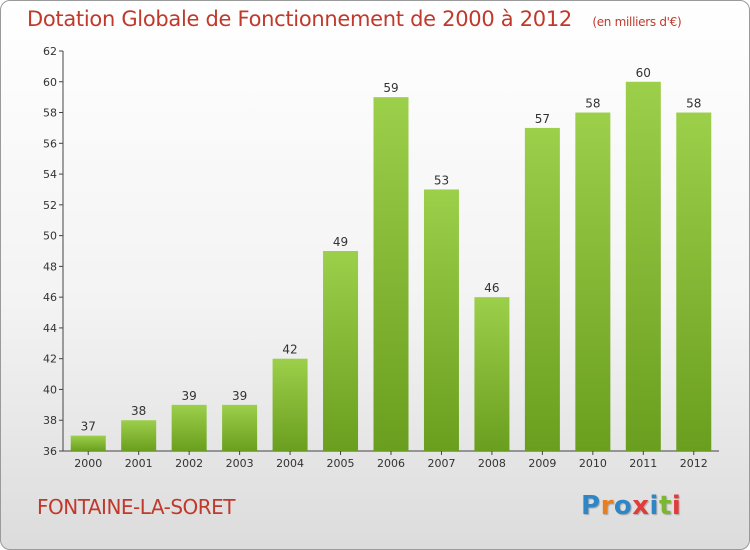 The image size is (750, 550). What do you see at coordinates (637, 22) in the screenshot?
I see `chart-unit-note: (en milliers d'€)` at bounding box center [637, 22].